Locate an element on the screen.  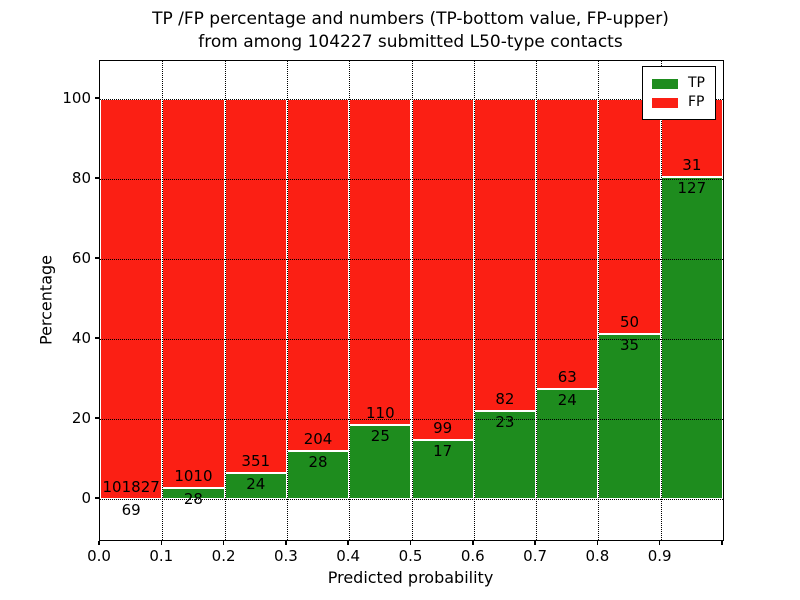
x-axis-label: Predicted probability is located at coordinates (410, 577).